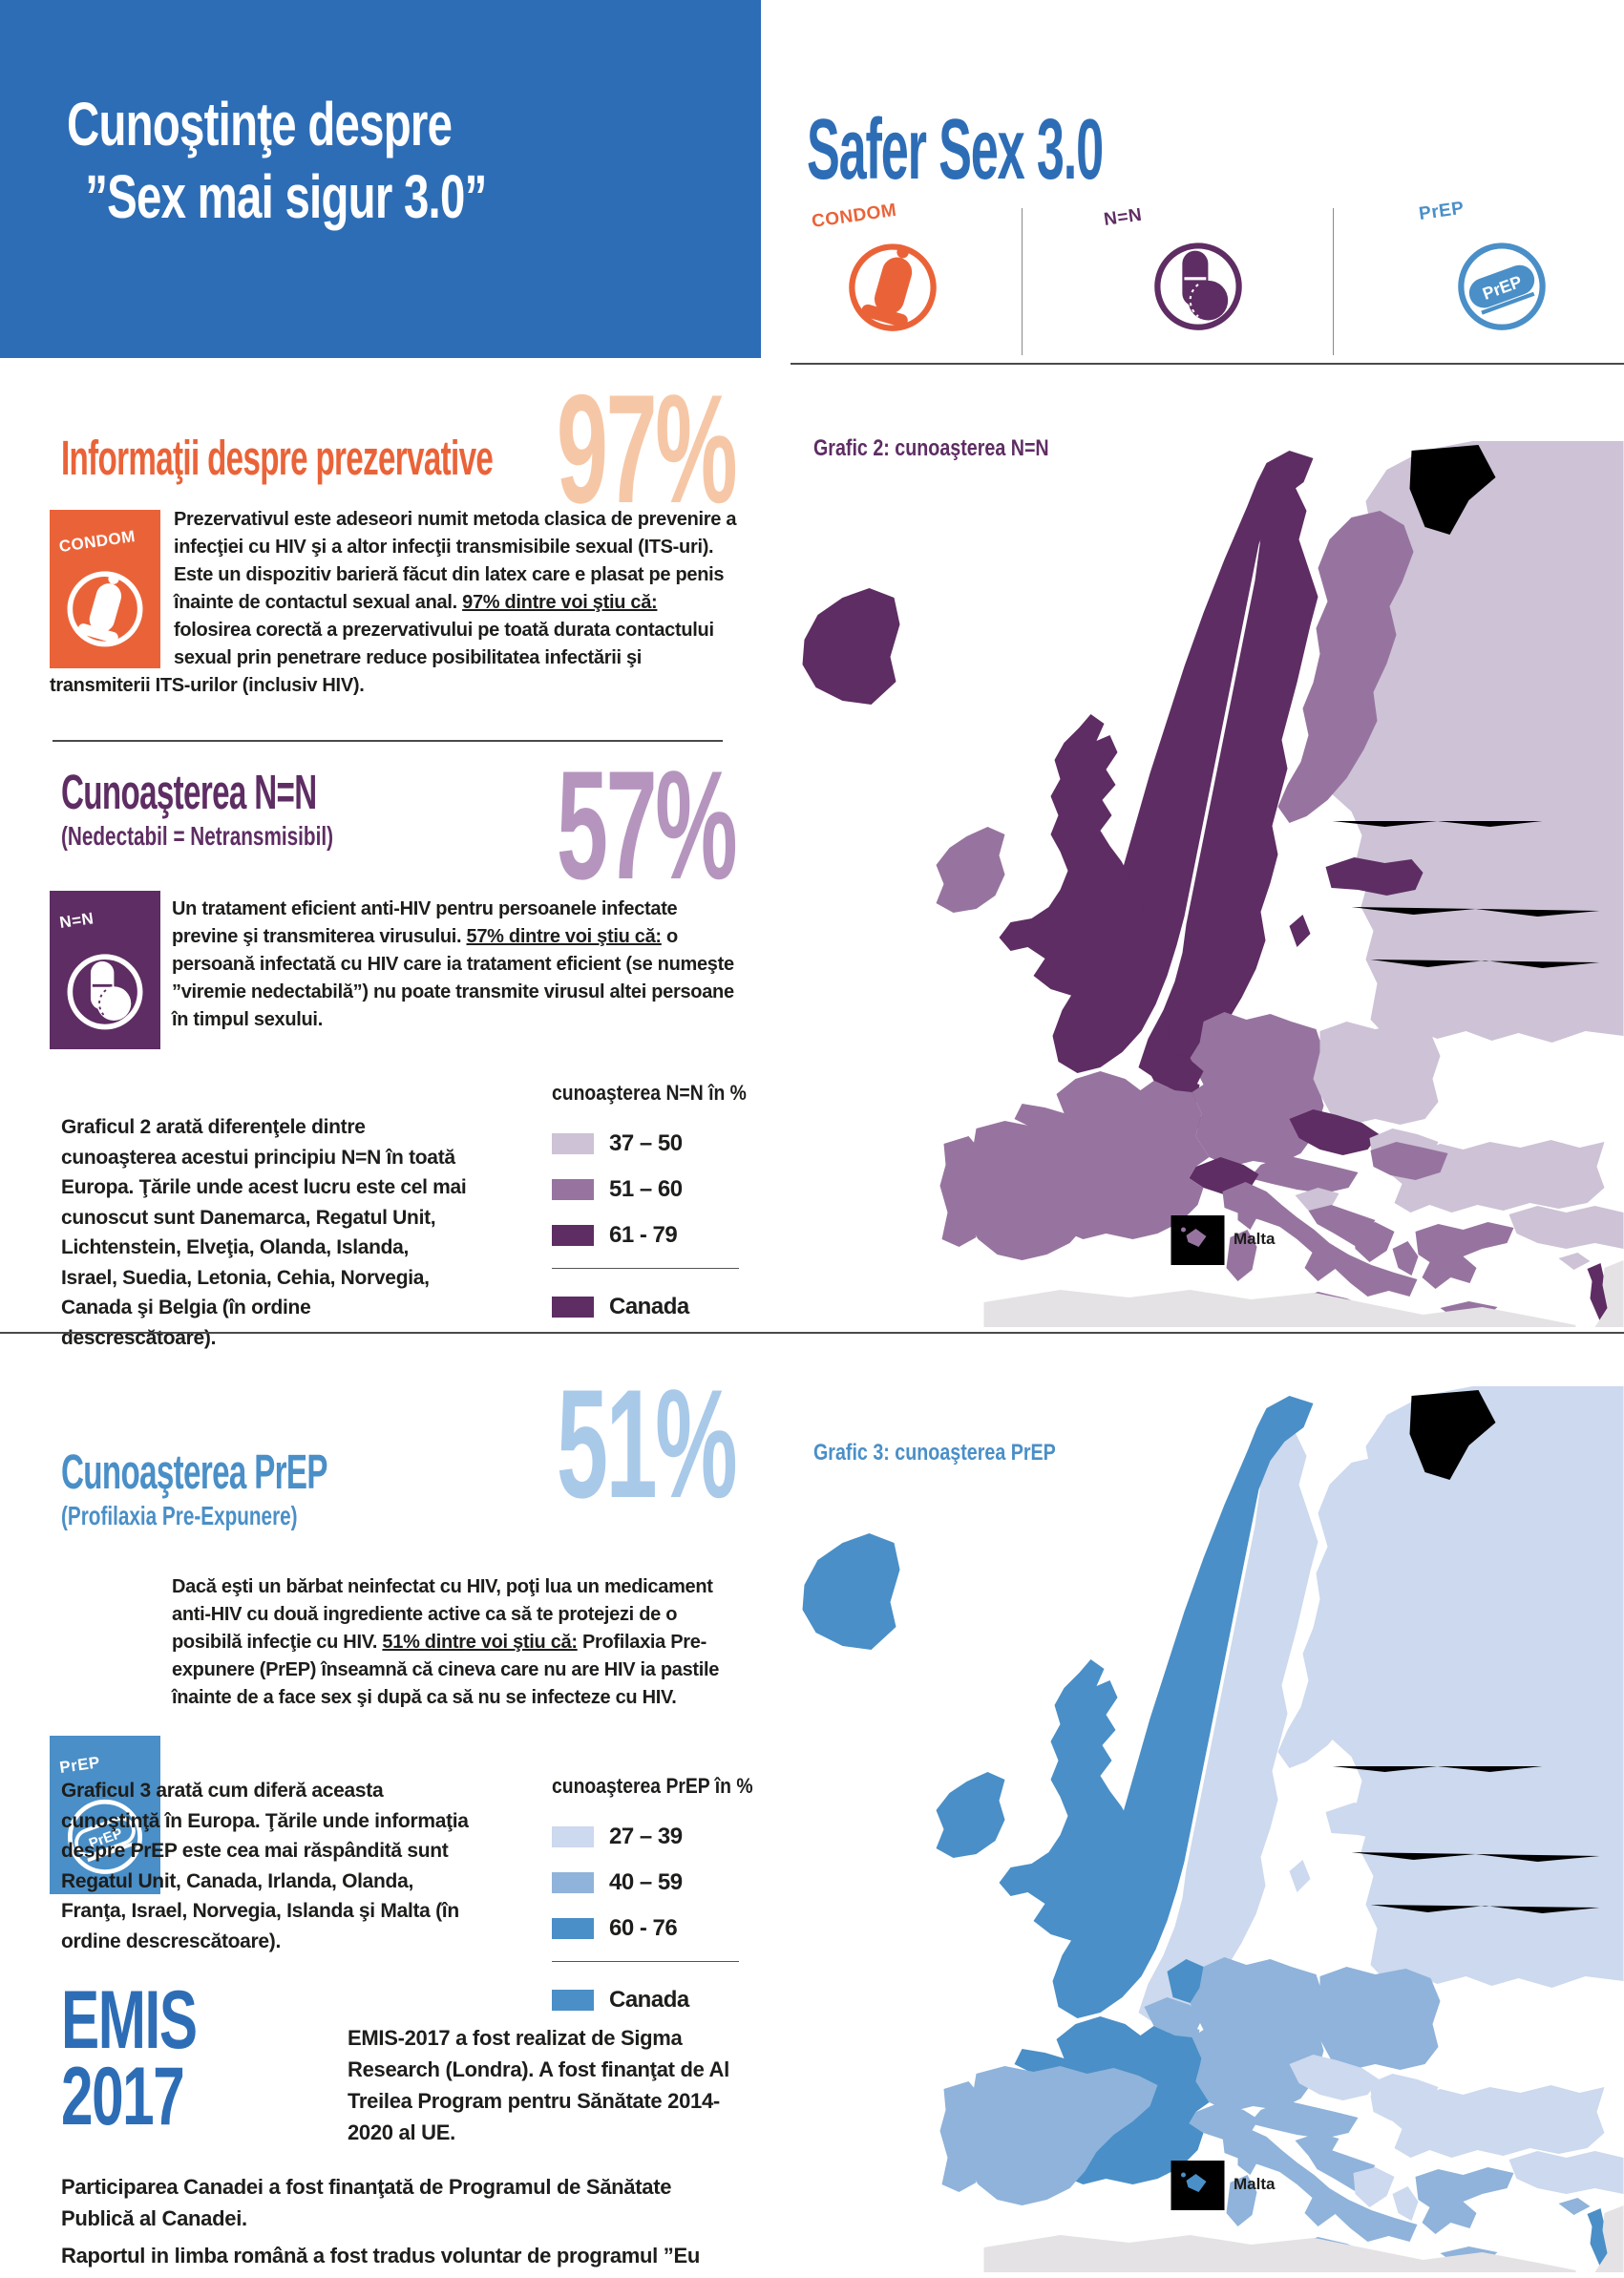  What do you see at coordinates (647, 825) in the screenshot?
I see `nn-percent: 57%` at bounding box center [647, 825].